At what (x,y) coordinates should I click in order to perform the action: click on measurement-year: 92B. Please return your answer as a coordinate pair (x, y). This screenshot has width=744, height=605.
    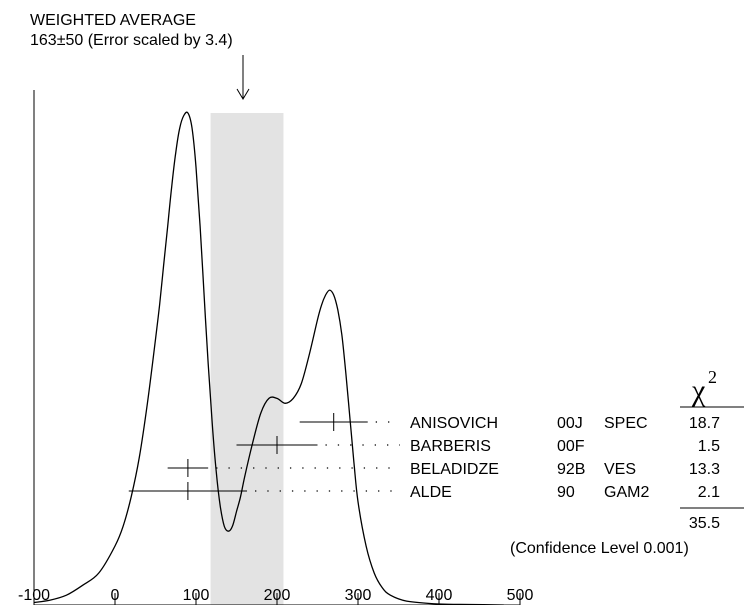
    Looking at the image, I should click on (571, 469).